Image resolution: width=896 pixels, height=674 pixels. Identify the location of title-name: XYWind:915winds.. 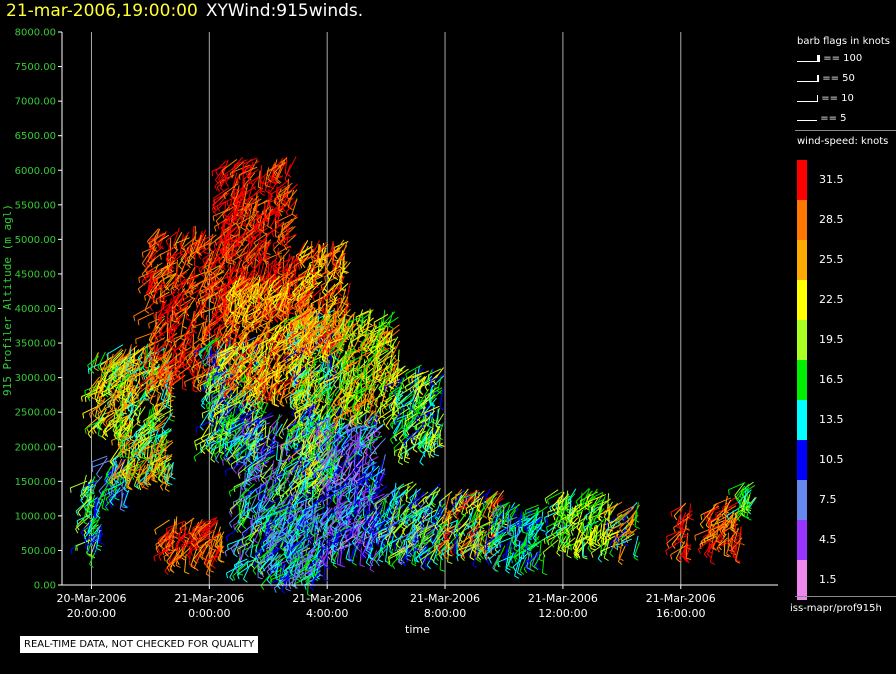
(284, 11).